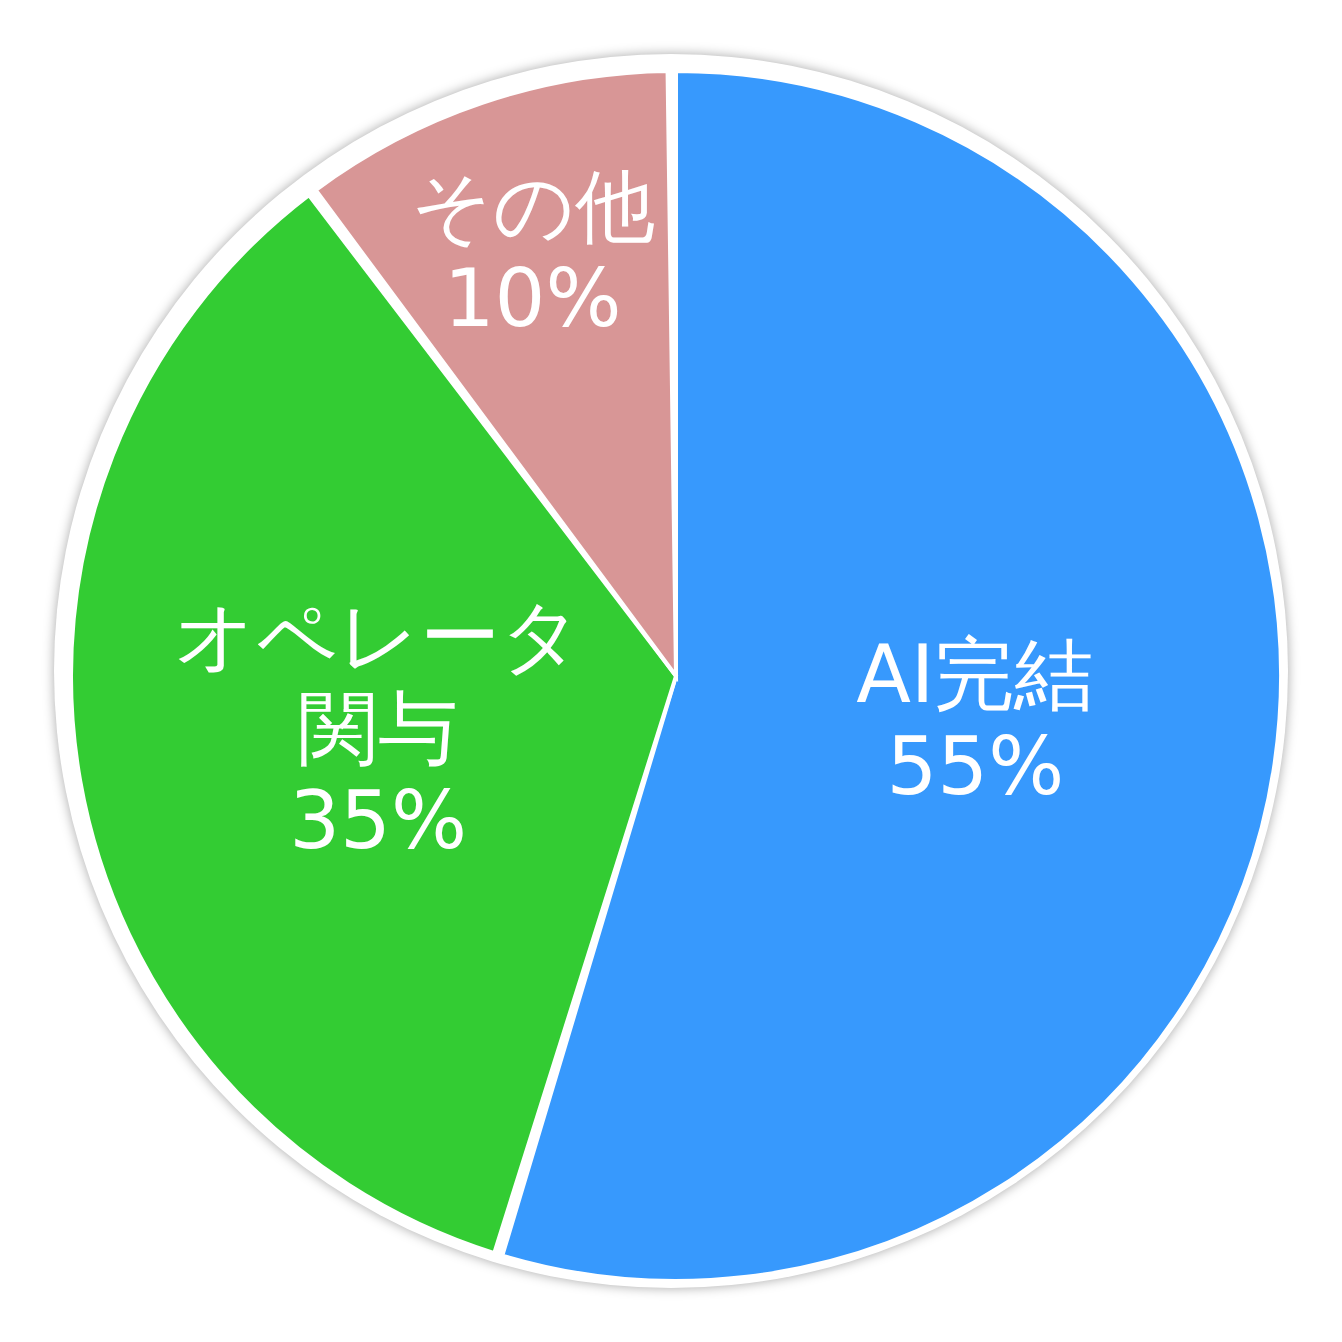 This screenshot has height=1342, width=1342. Describe the element at coordinates (975, 766) in the screenshot. I see `data-label: 55%` at that location.